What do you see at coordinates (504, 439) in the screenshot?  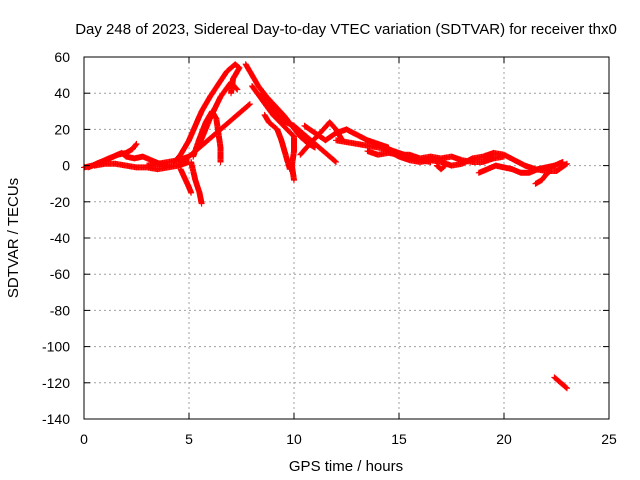 I see `x-tick-label: 20` at bounding box center [504, 439].